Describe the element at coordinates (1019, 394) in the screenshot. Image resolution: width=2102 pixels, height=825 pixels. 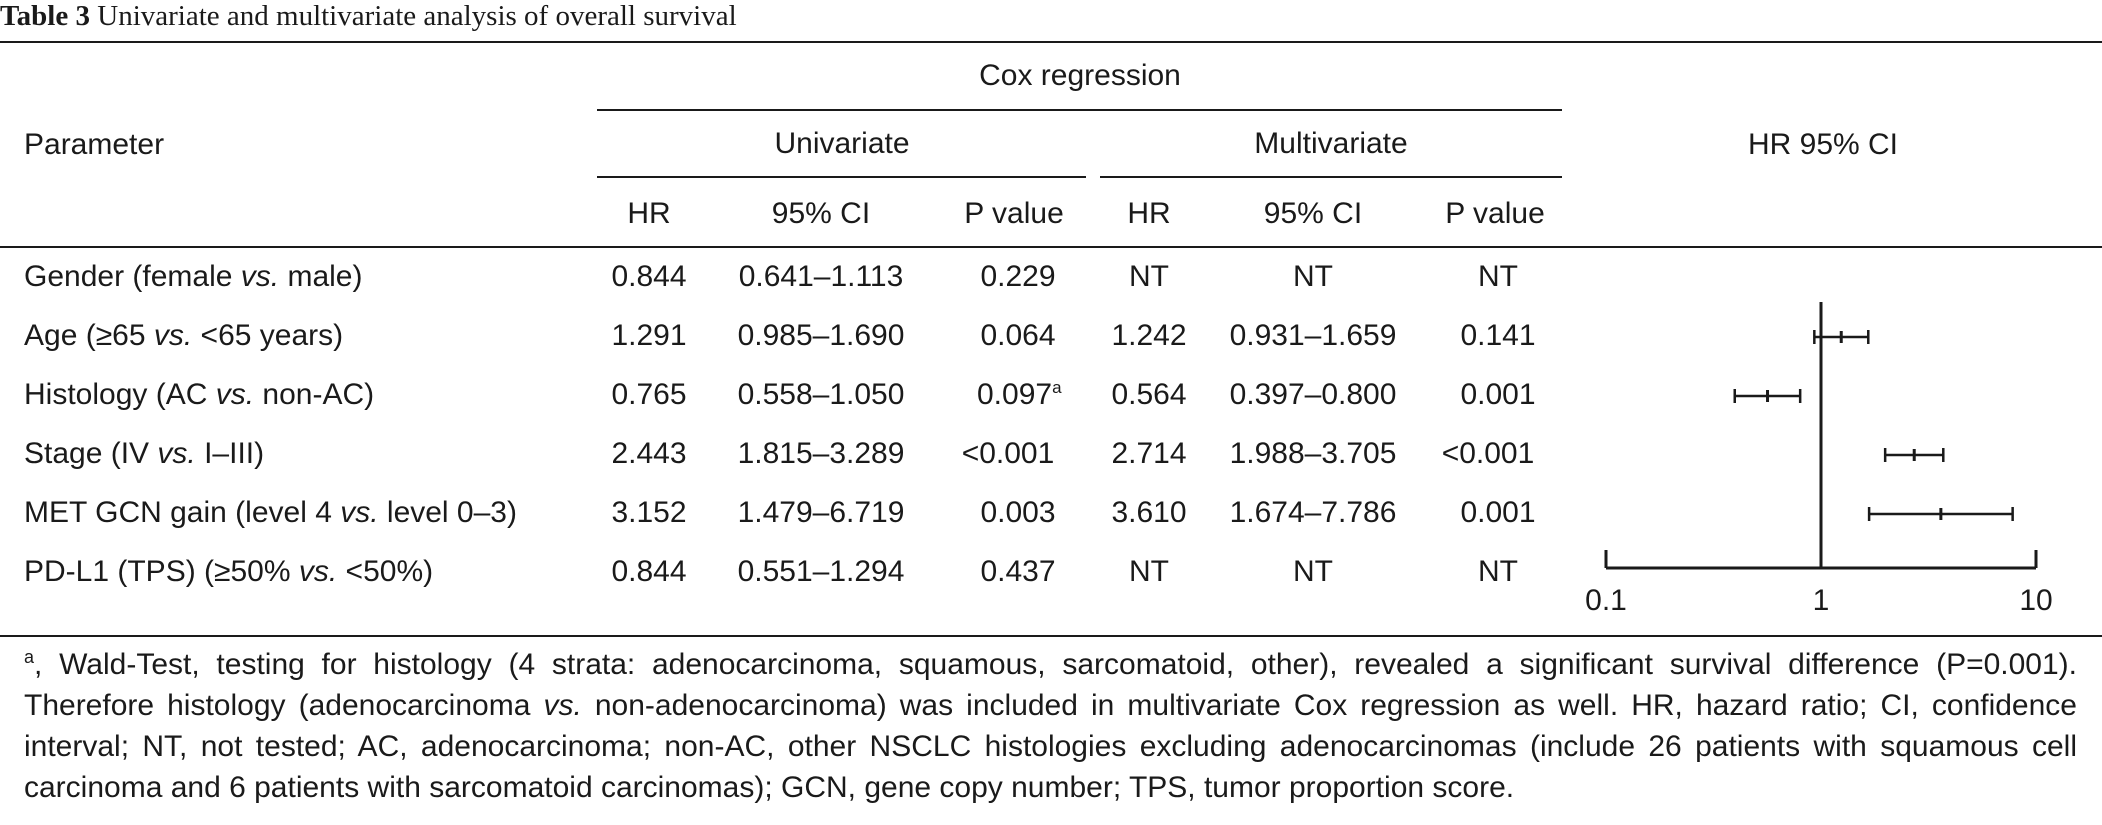
I see `table-cell-uni-p: 0.097a` at that location.